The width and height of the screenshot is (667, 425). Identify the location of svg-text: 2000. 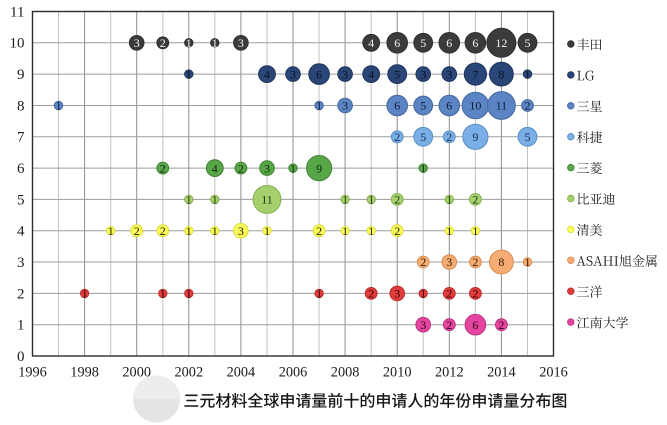
(136, 372).